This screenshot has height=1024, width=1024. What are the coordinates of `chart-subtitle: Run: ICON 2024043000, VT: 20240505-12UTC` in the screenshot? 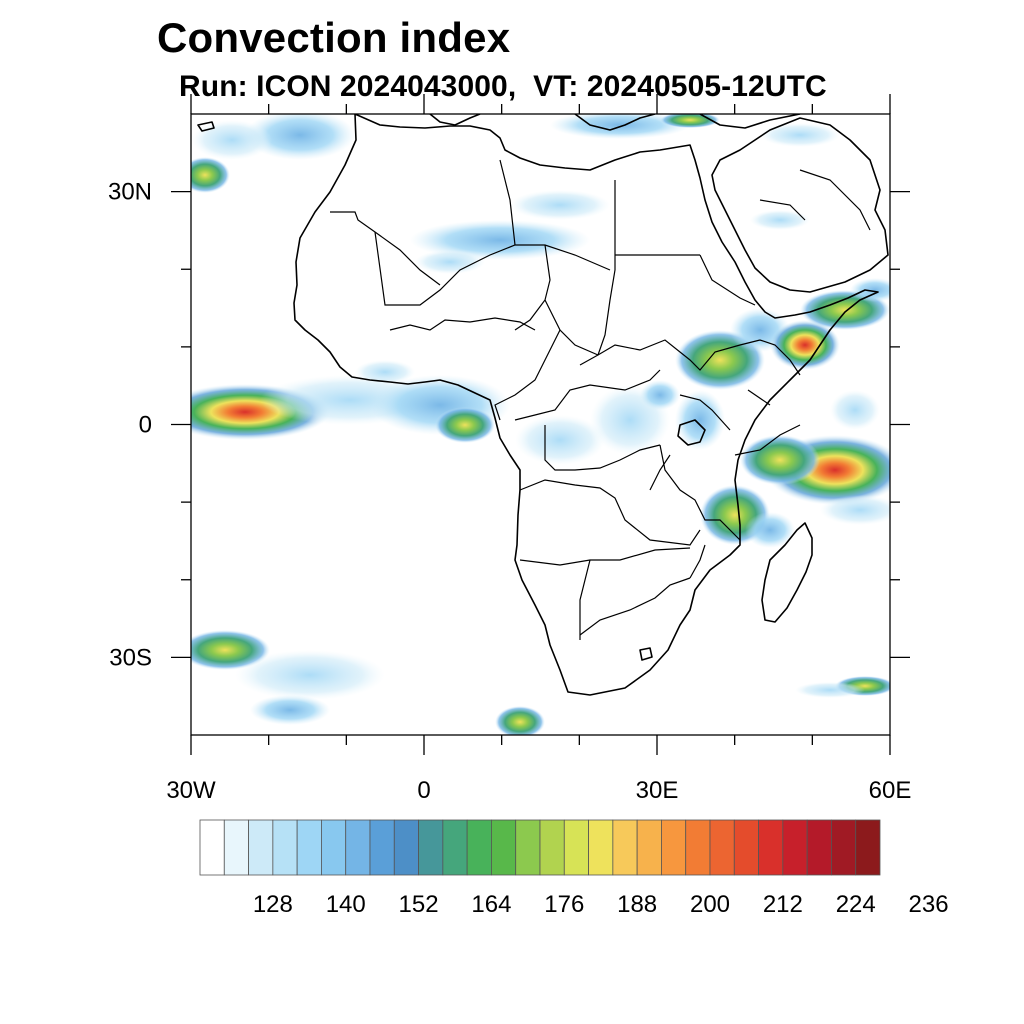 It's located at (503, 86).